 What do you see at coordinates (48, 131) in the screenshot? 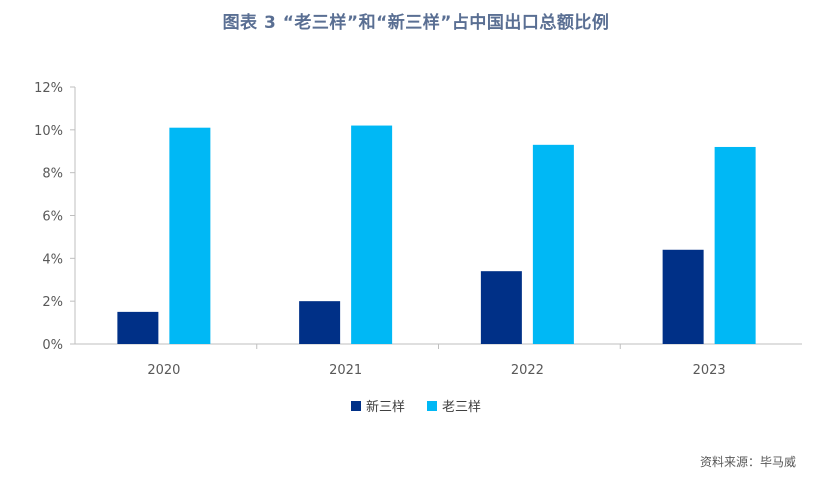
I see `y-tick-label: 10%` at bounding box center [48, 131].